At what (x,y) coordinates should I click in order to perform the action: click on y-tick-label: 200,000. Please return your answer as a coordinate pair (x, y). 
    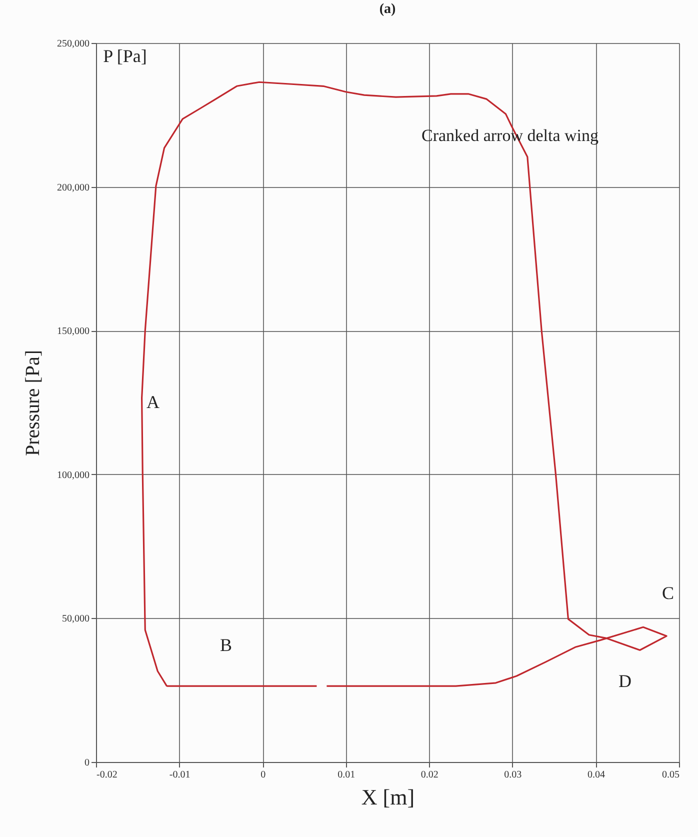
    Looking at the image, I should click on (73, 188).